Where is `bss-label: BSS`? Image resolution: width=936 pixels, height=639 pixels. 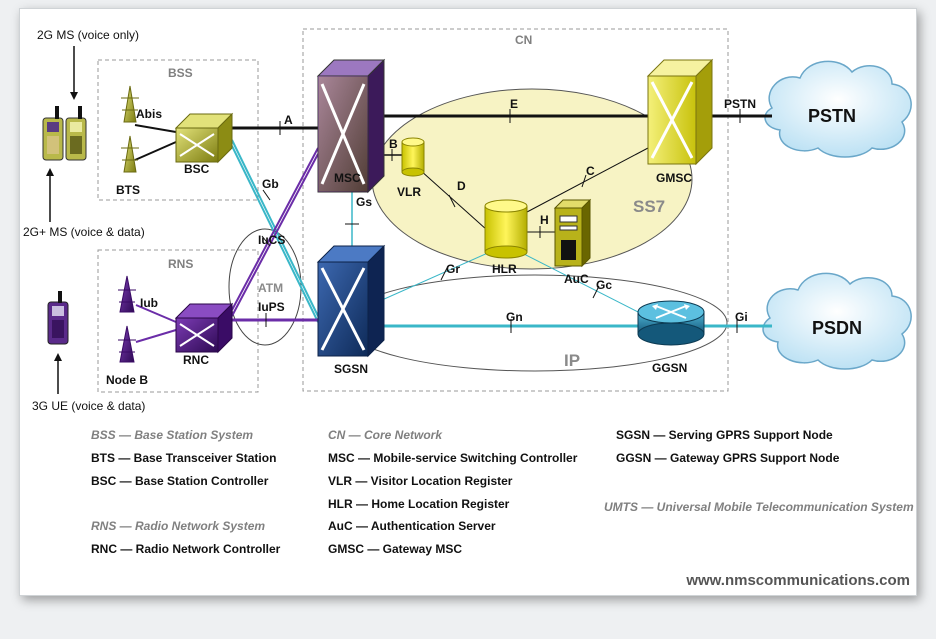 bss-label: BSS is located at coordinates (180, 73).